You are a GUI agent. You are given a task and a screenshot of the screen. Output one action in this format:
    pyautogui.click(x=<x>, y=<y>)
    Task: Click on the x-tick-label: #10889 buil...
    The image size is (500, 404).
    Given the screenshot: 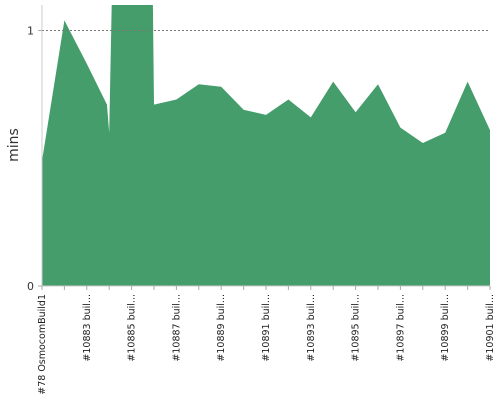 What is the action you would take?
    pyautogui.click(x=221, y=328)
    